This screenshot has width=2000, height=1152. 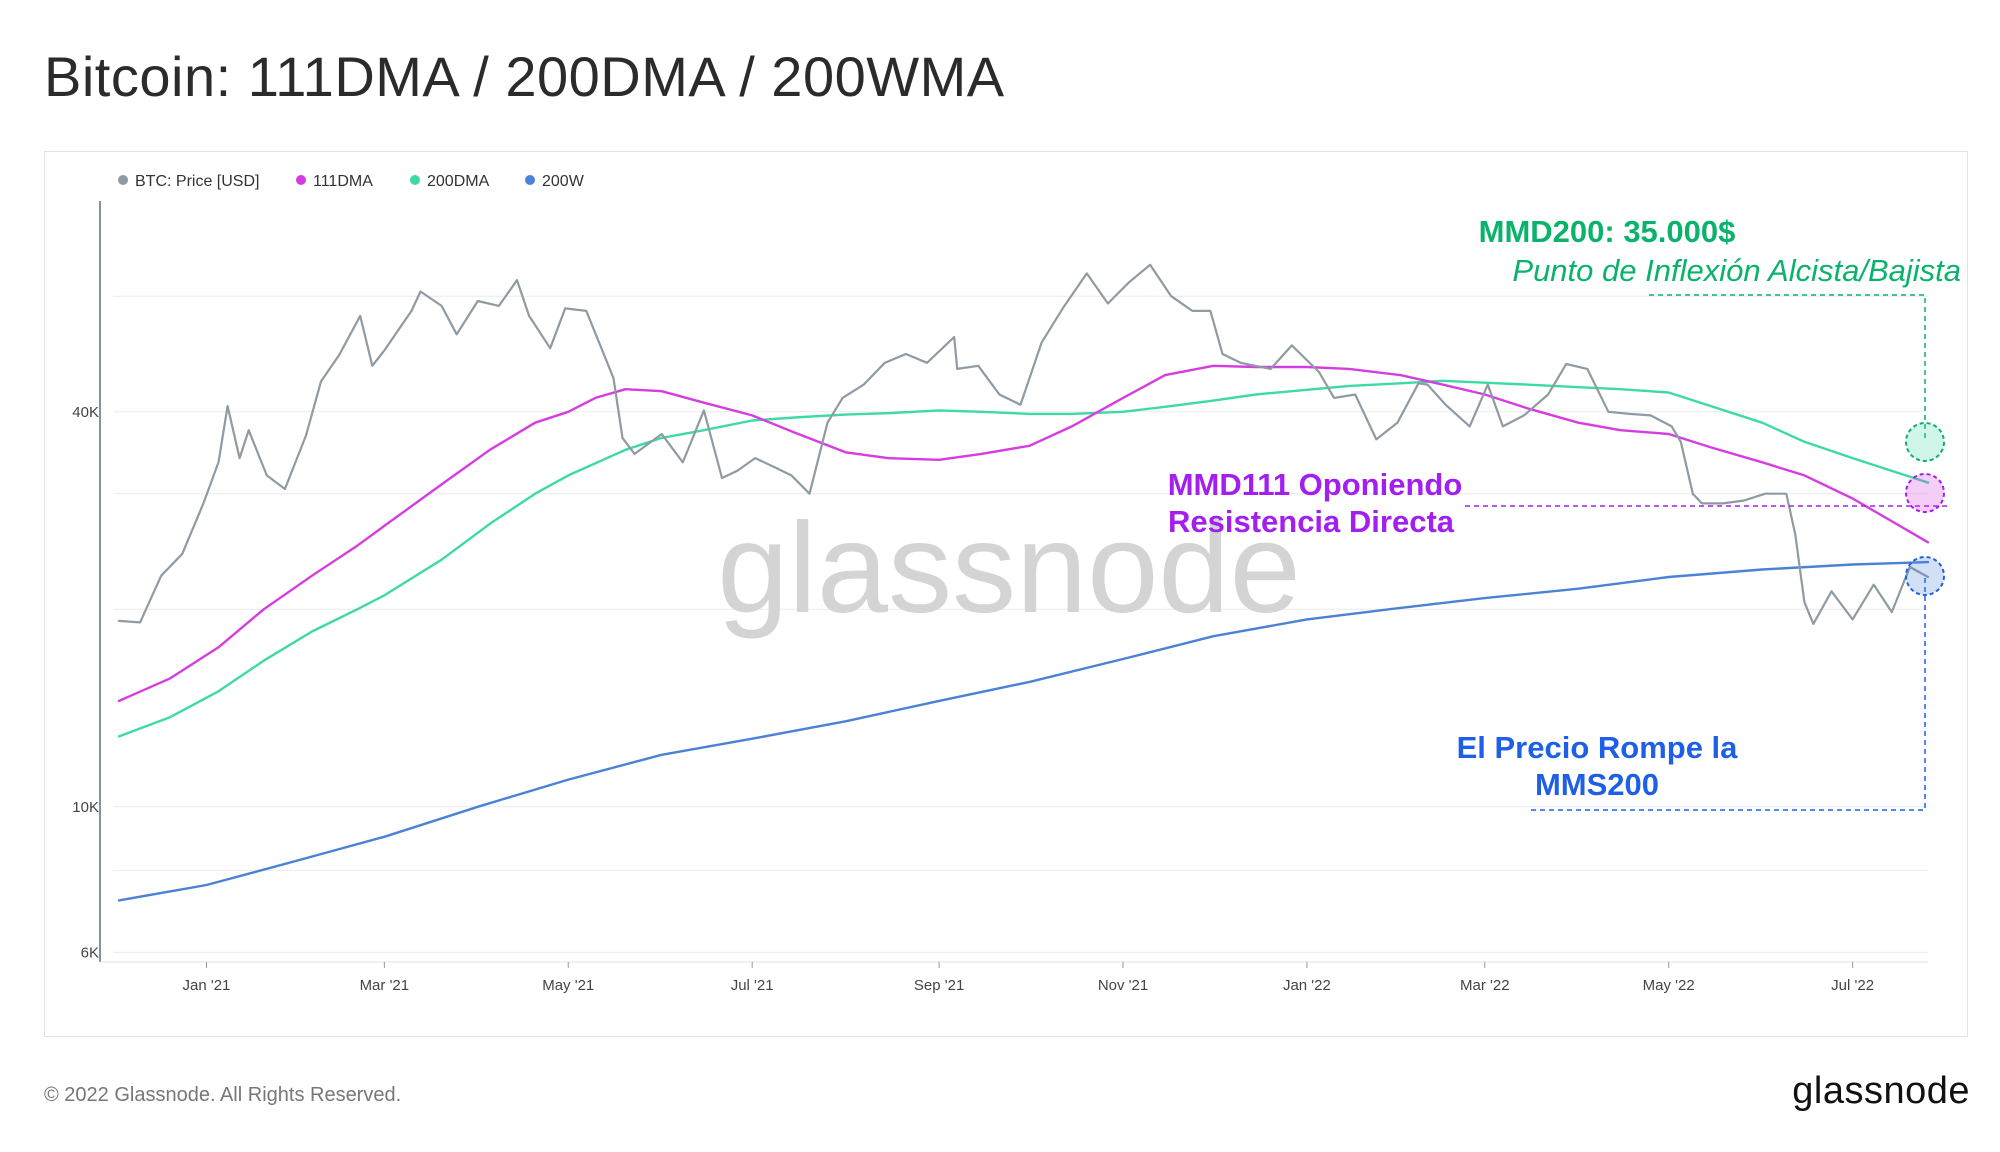 What do you see at coordinates (1925, 576) in the screenshot?
I see `annotation-mms200-marker` at bounding box center [1925, 576].